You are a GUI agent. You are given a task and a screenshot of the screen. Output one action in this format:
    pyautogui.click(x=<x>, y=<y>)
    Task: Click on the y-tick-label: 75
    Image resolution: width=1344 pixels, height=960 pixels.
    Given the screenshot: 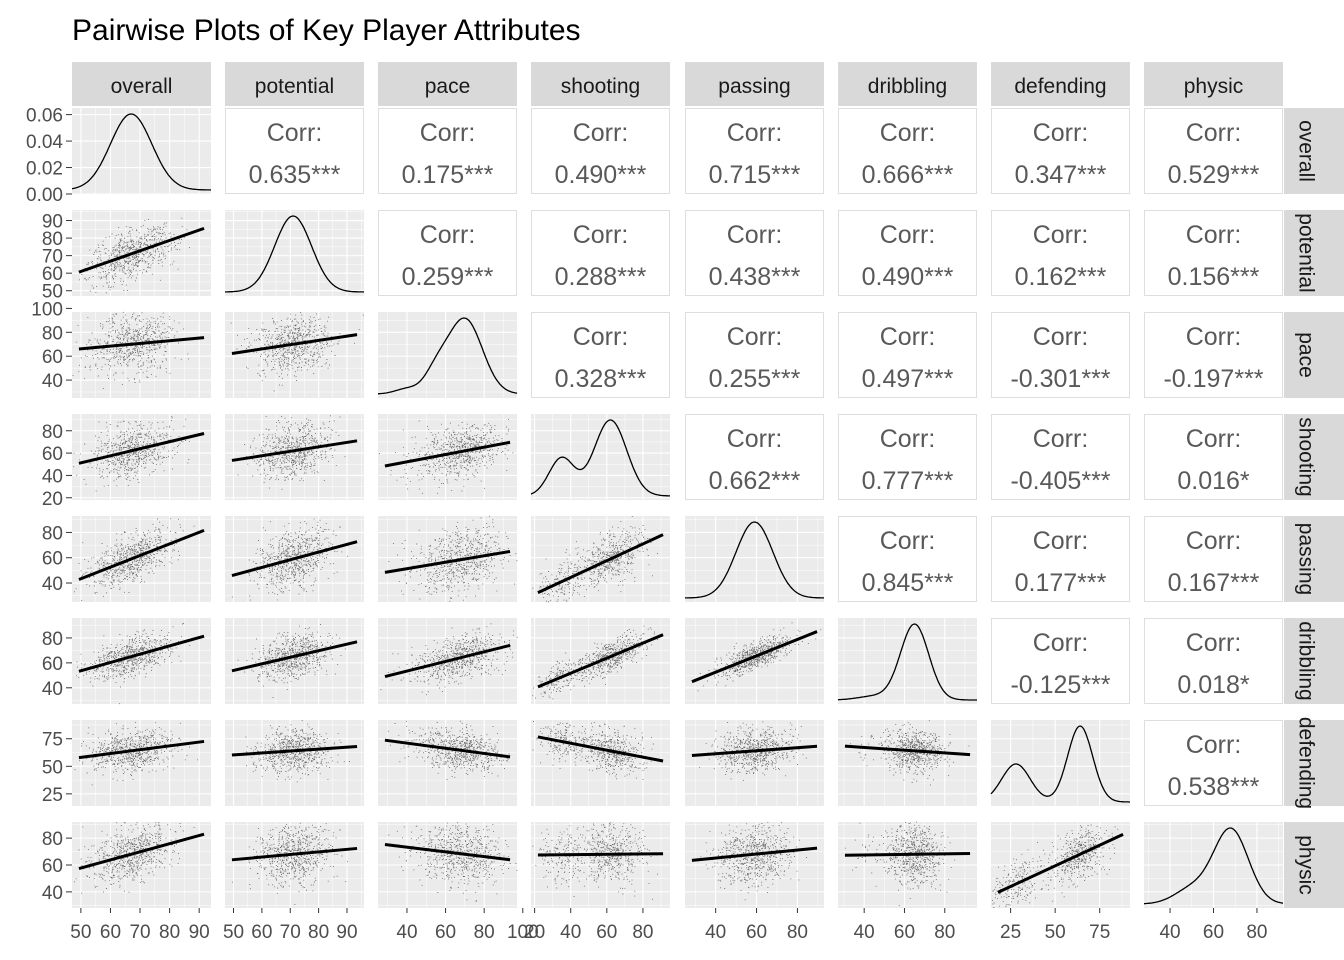 What is the action you would take?
    pyautogui.click(x=52, y=740)
    